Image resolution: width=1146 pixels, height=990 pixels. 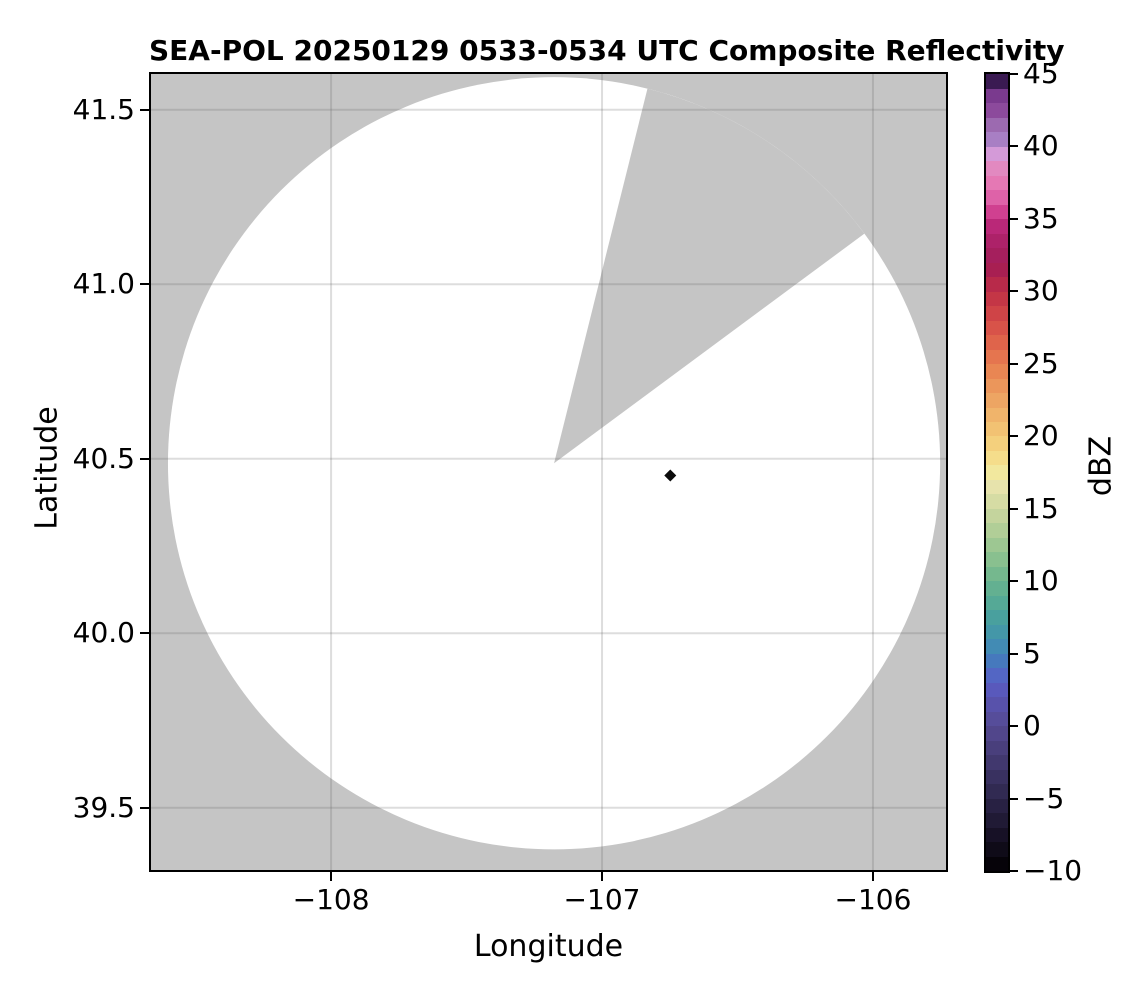 I want to click on colorbar-tick-label: 10, so click(x=1041, y=581).